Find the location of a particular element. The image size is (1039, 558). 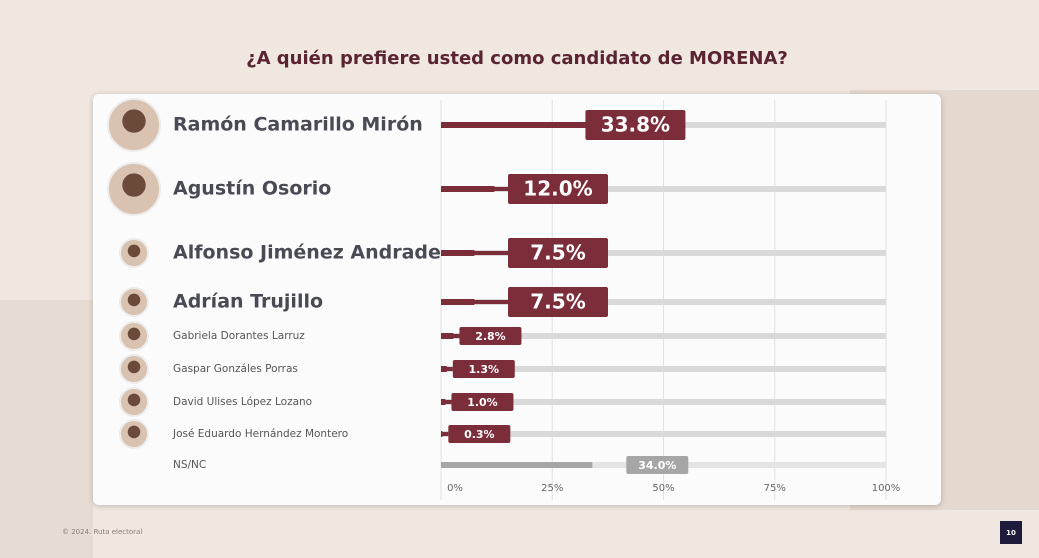

value-label: 33.8% is located at coordinates (635, 125).